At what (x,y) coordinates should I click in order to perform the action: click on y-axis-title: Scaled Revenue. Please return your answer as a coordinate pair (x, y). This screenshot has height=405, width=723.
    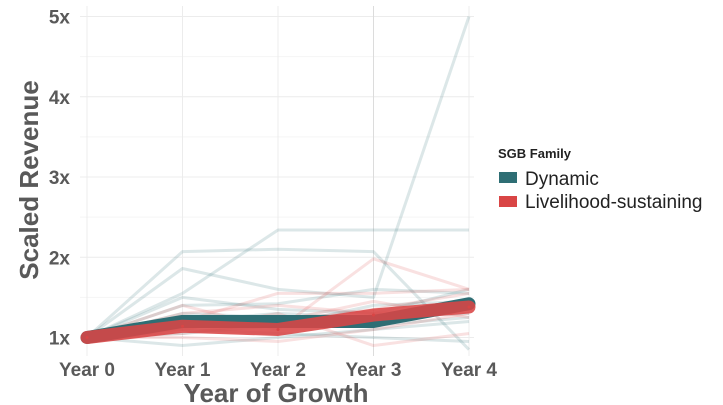
    Looking at the image, I should click on (29, 179).